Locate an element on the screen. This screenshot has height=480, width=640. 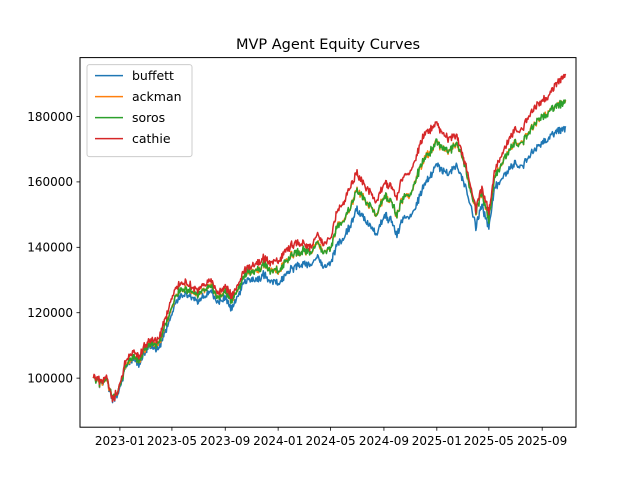
legend-label-buffett: buffett is located at coordinates (153, 75).